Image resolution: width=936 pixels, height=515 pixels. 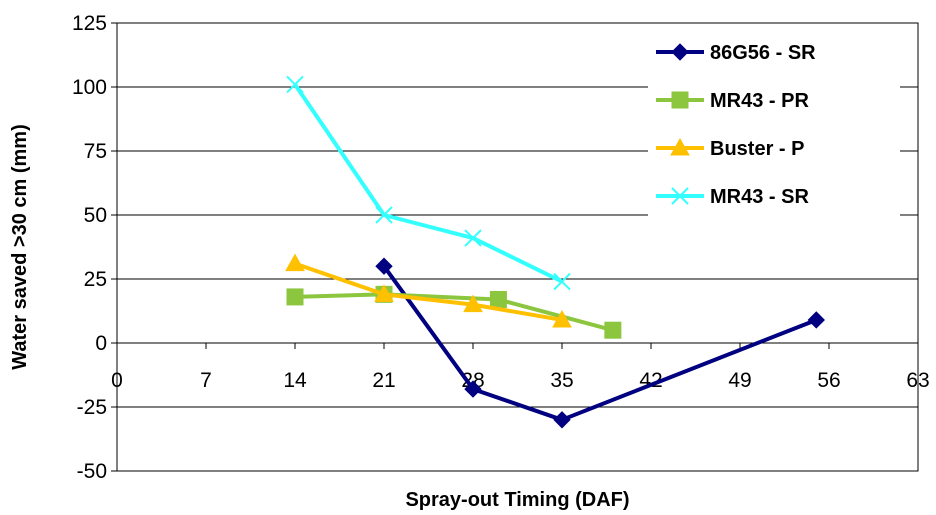 What do you see at coordinates (828, 380) in the screenshot?
I see `x-tick-label: 56` at bounding box center [828, 380].